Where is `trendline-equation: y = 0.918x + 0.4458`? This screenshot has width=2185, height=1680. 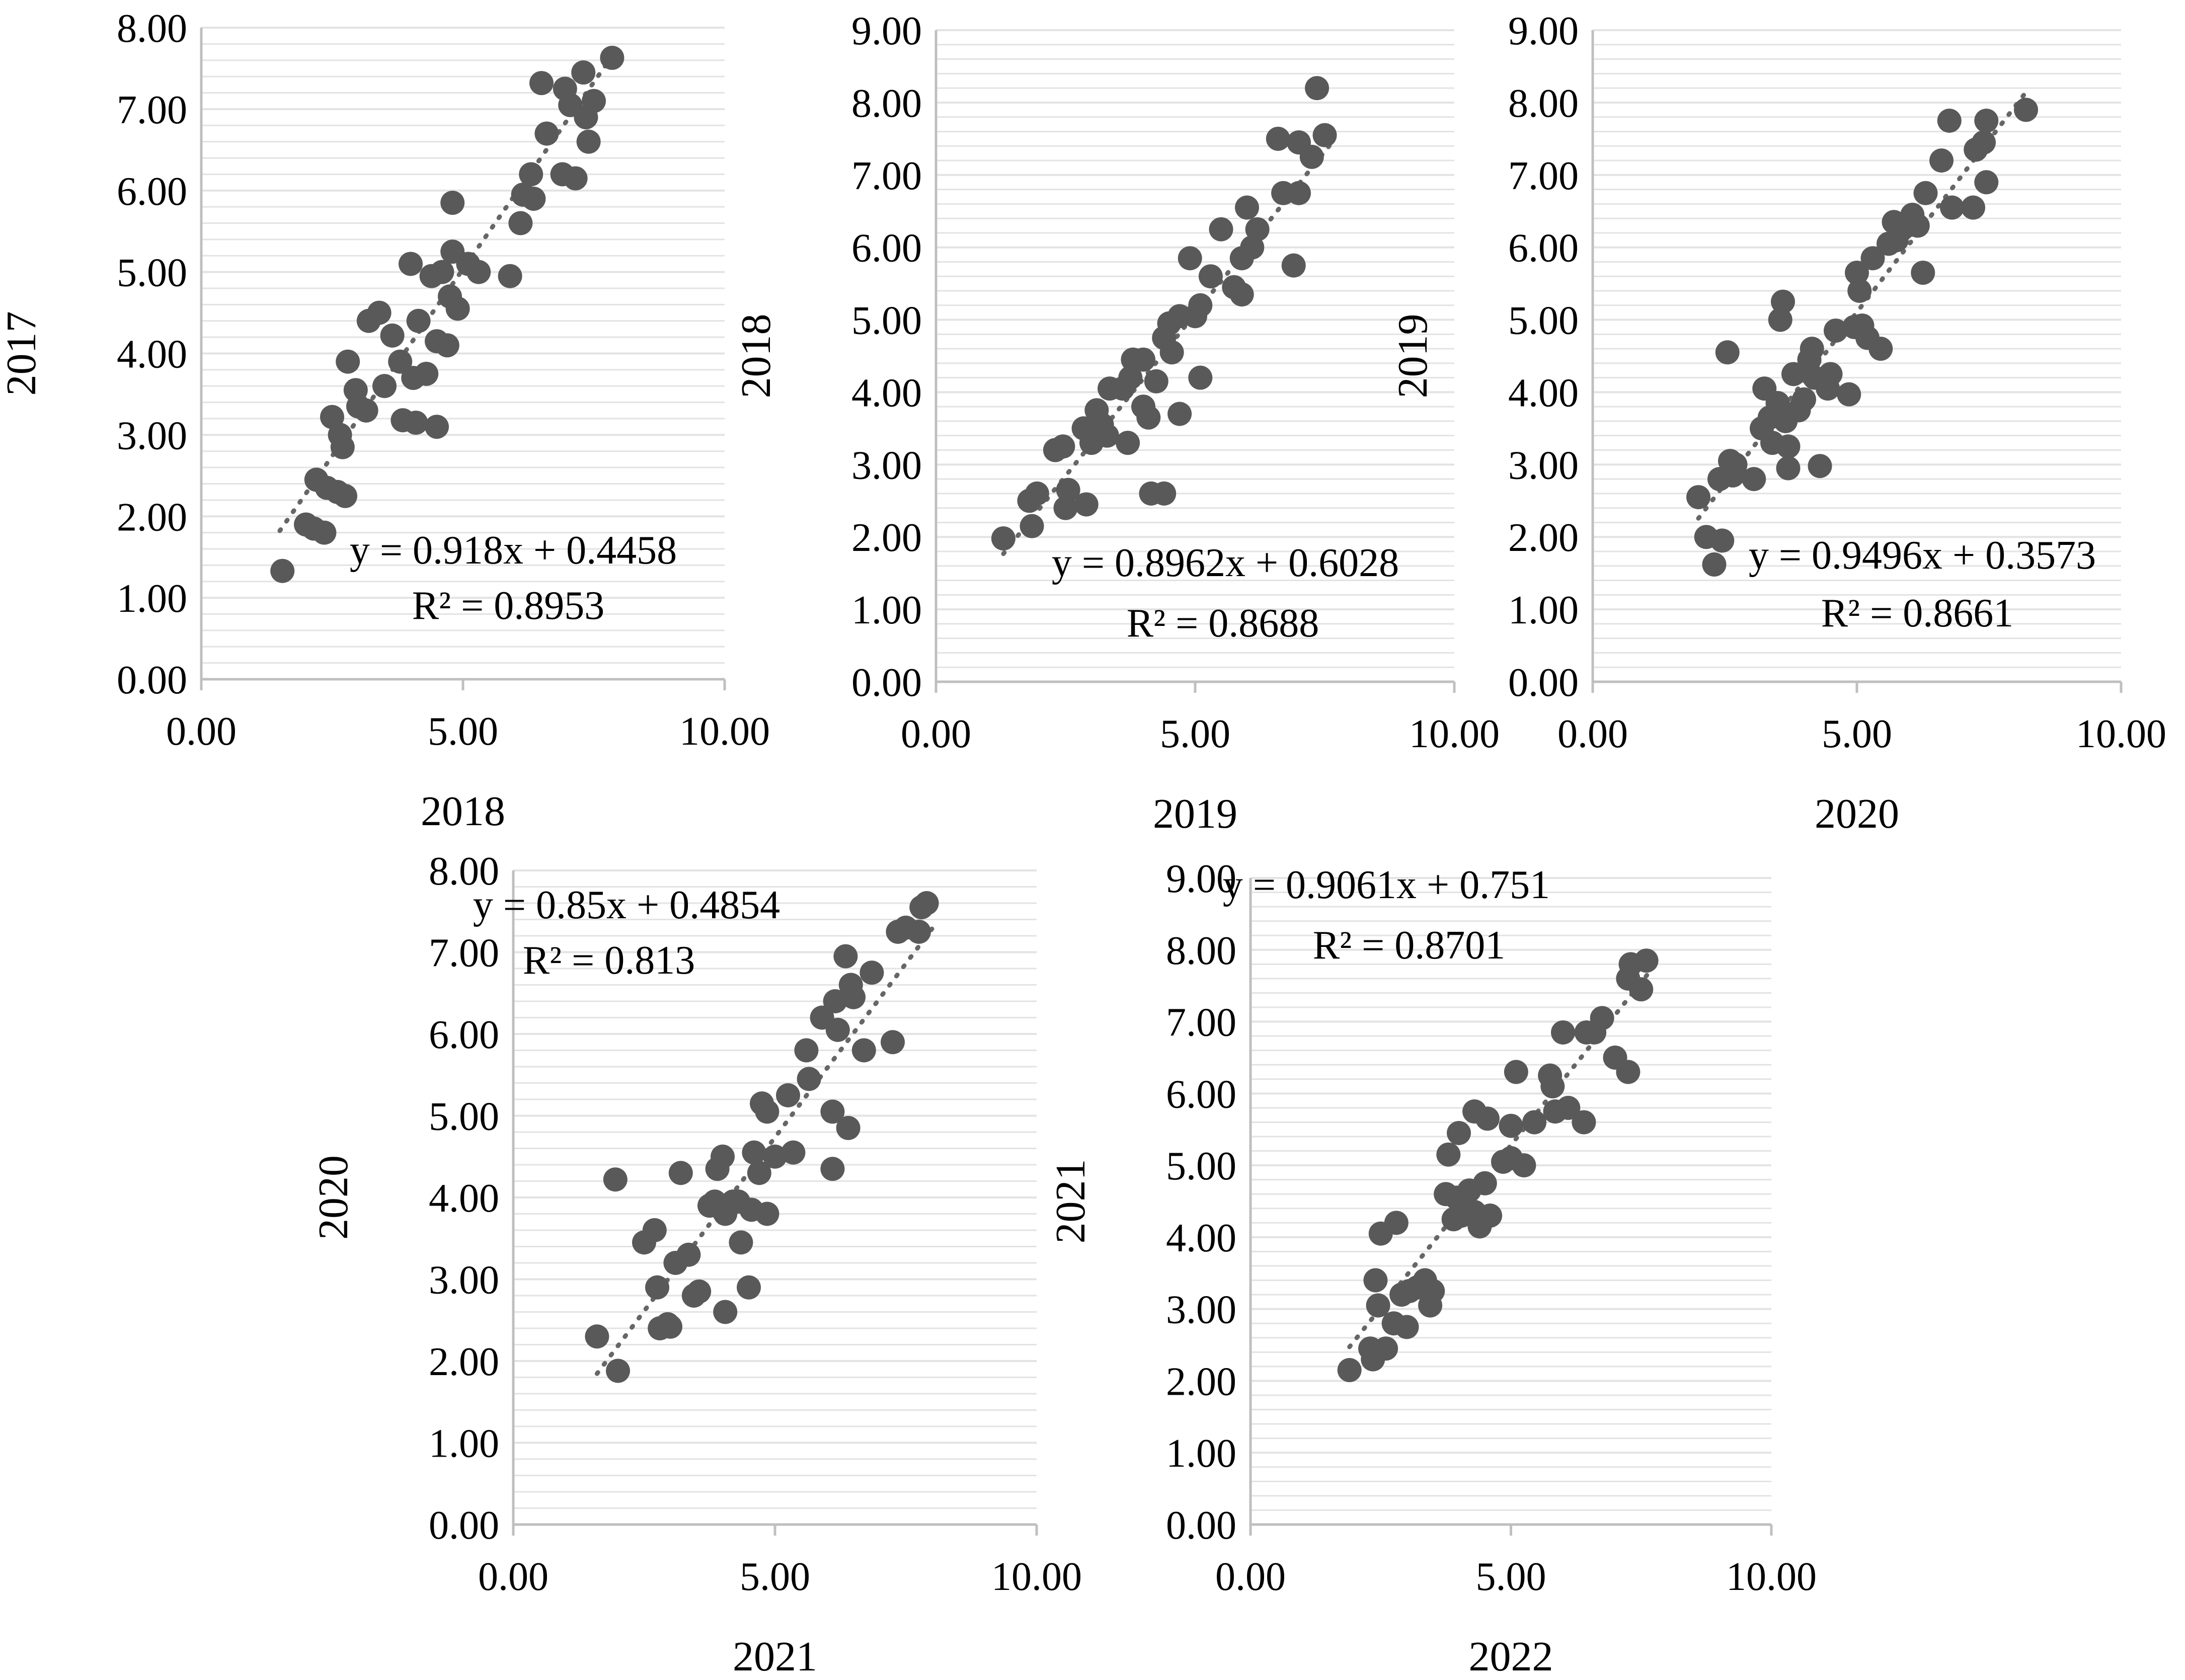
trendline-equation: y = 0.918x + 0.4458 is located at coordinates (514, 550).